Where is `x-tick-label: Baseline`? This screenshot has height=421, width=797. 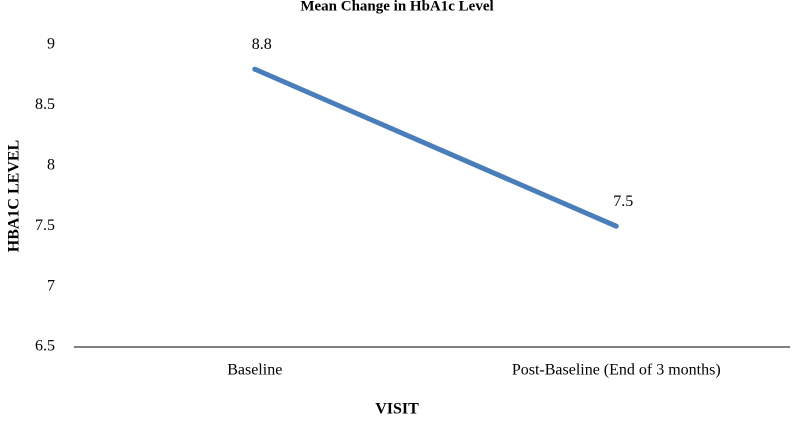
x-tick-label: Baseline is located at coordinates (254, 370).